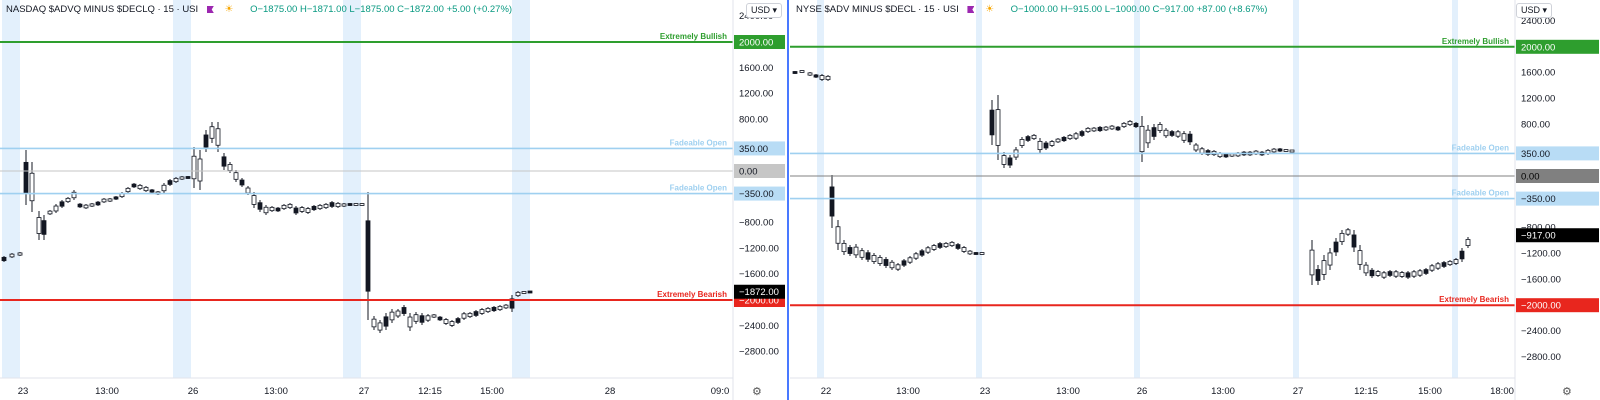 This screenshot has width=1600, height=400. Describe the element at coordinates (1474, 299) in the screenshot. I see `level-label: Extremely Bearish` at that location.